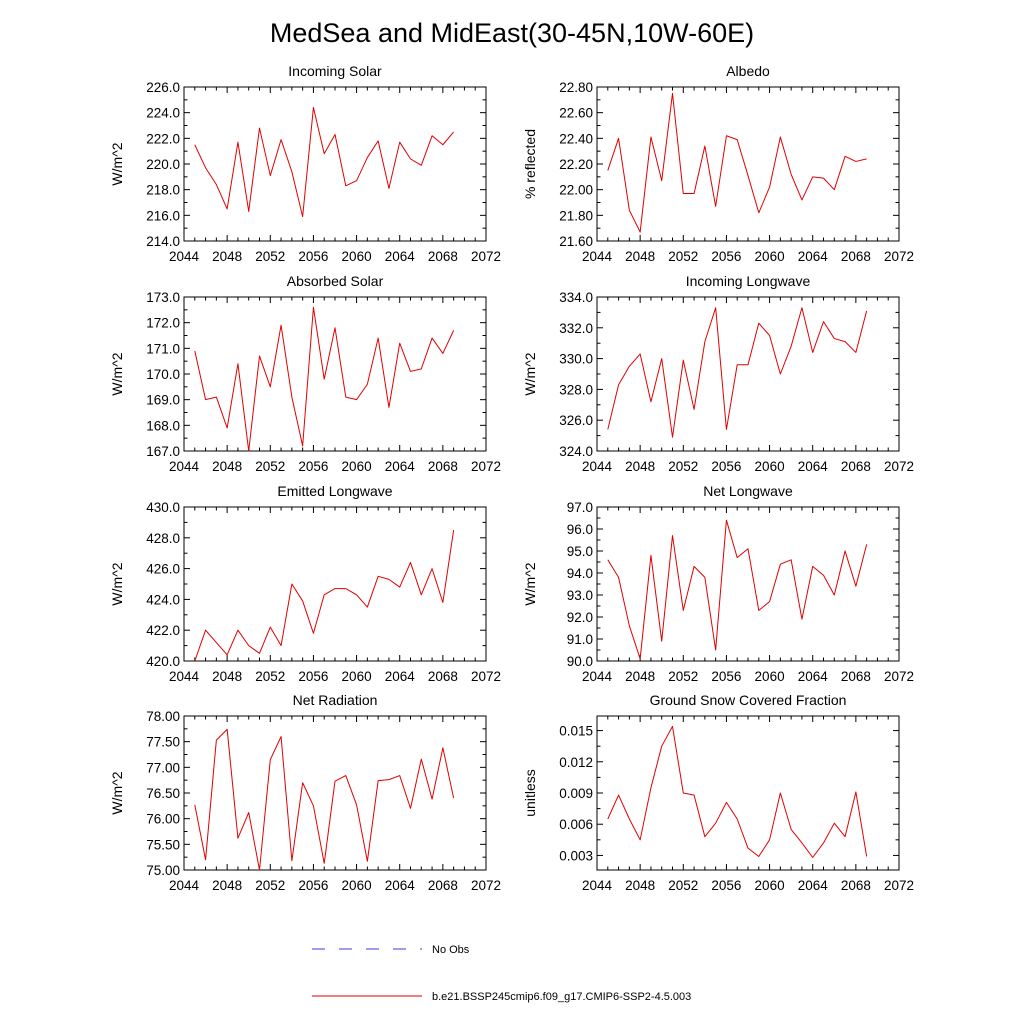 This screenshot has height=1024, width=1024. I want to click on y-tick-label: 424.0, so click(163, 599).